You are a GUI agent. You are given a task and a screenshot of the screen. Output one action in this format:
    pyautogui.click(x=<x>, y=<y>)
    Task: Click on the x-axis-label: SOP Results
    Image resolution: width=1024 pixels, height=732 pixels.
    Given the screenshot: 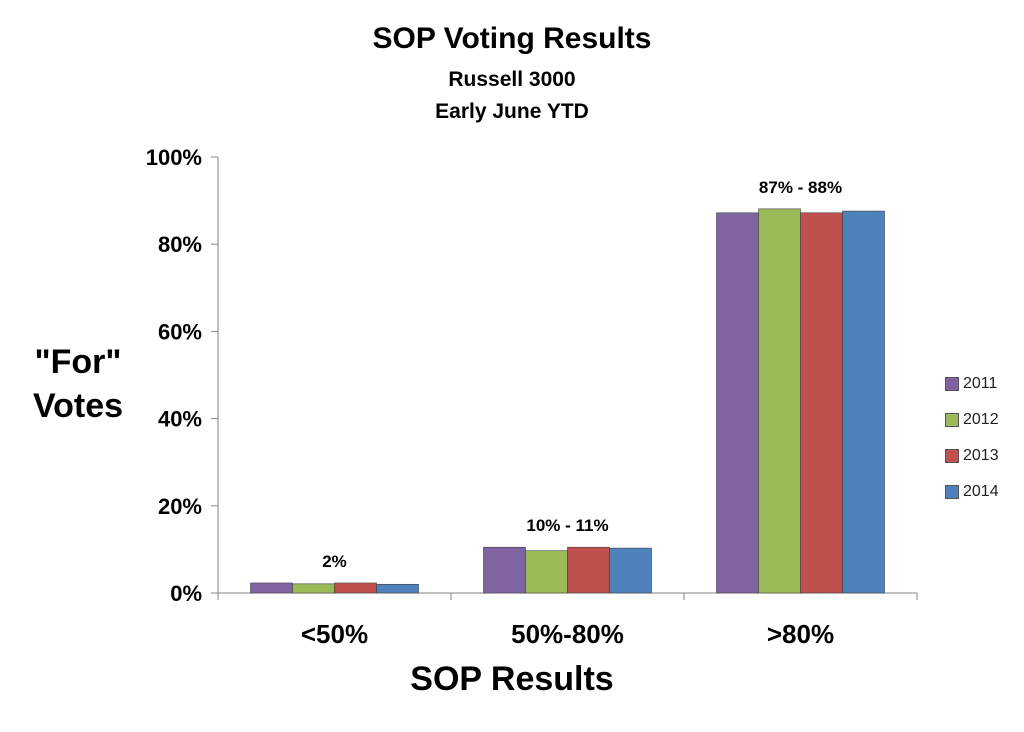 What is the action you would take?
    pyautogui.click(x=512, y=679)
    